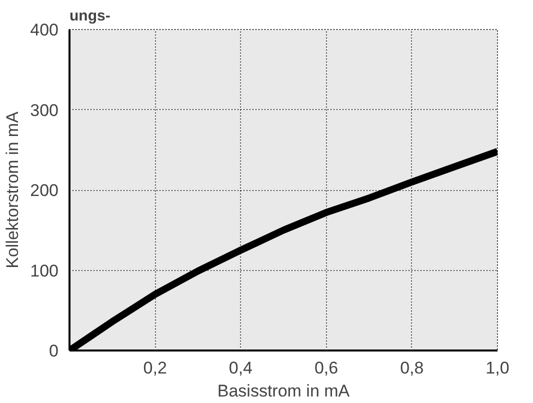 Image resolution: width=533 pixels, height=403 pixels. Describe the element at coordinates (44, 190) in the screenshot. I see `y-tick-label: 200` at that location.